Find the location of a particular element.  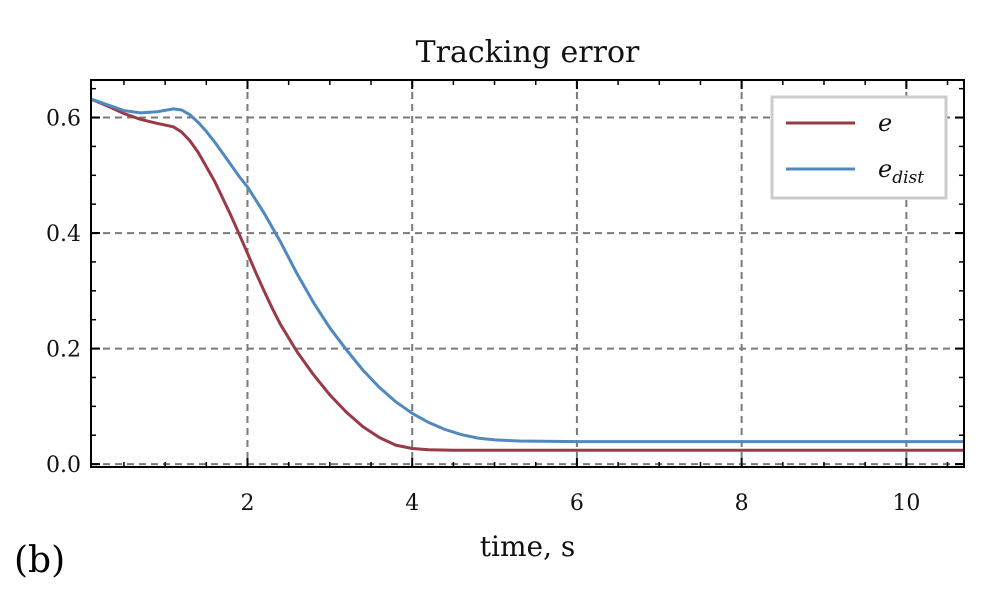

y-tick-label: 0.6 is located at coordinates (63, 119).